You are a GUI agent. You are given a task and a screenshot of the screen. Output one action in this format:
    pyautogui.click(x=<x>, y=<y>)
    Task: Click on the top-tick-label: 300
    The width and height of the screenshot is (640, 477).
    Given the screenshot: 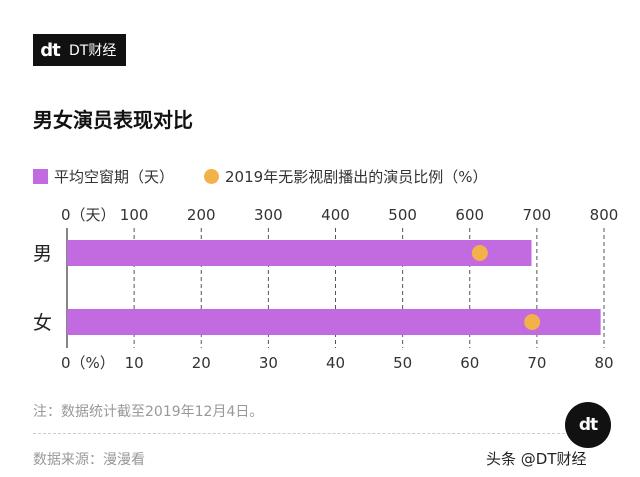 What is the action you would take?
    pyautogui.click(x=268, y=215)
    